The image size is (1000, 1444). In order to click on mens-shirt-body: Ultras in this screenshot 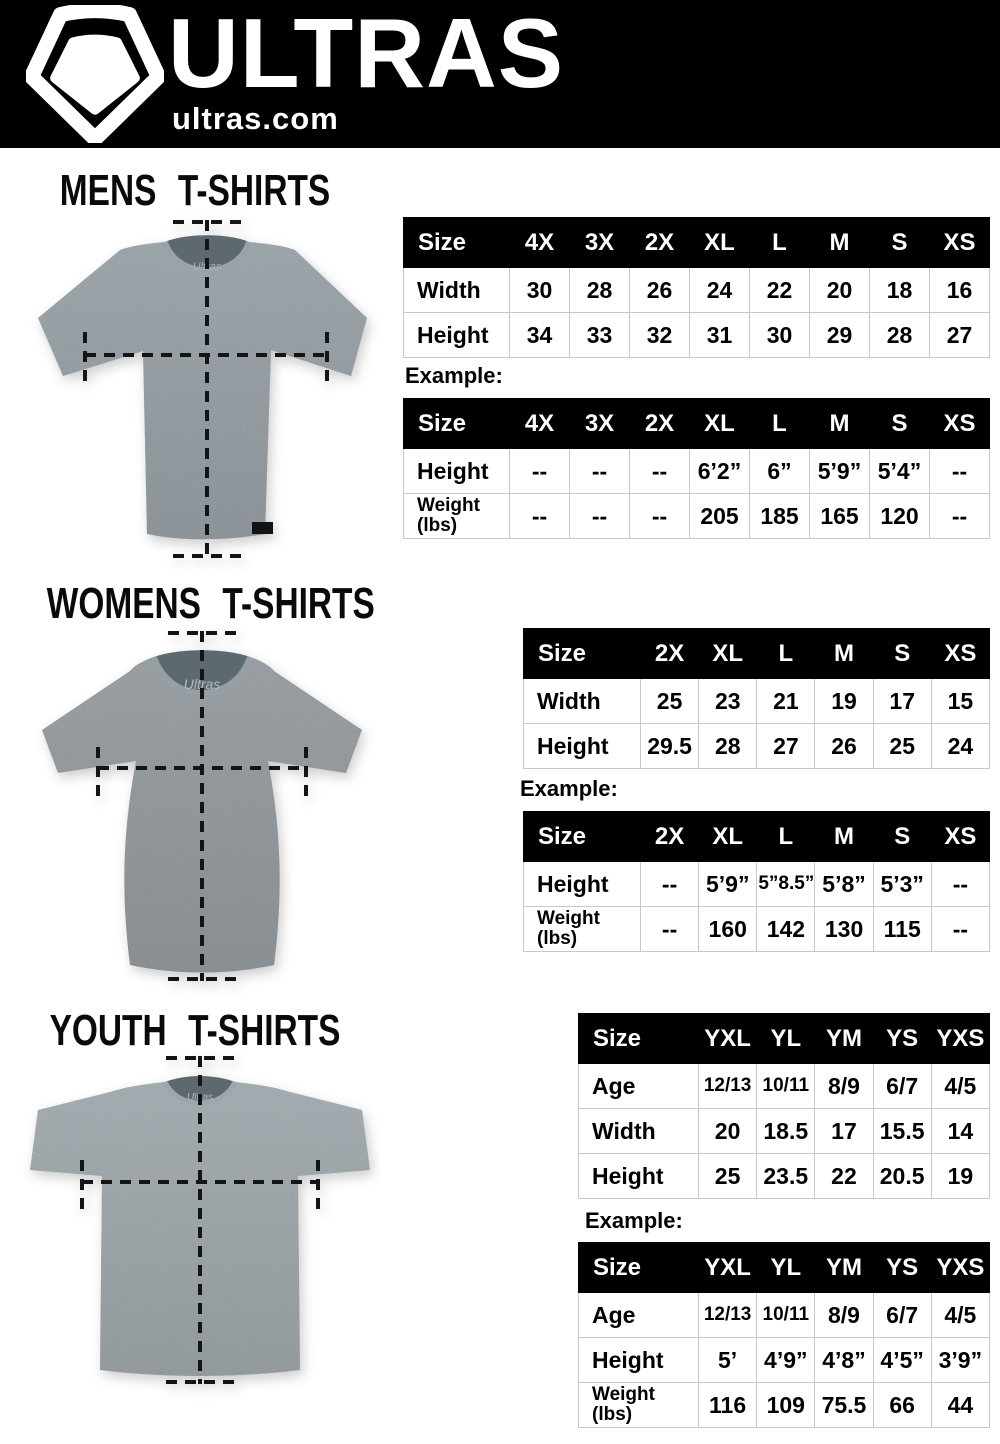, I will do `click(202, 387)`.